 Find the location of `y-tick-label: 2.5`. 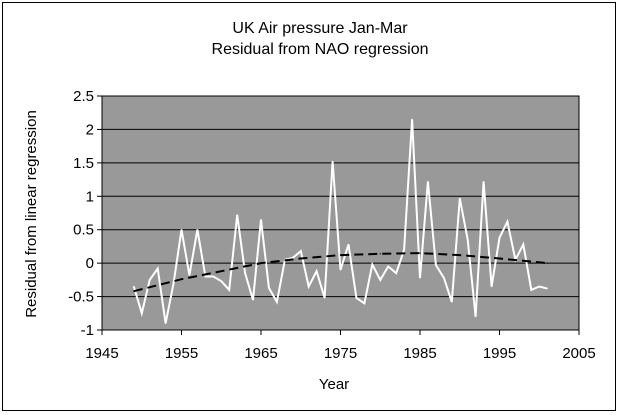

y-tick-label: 2.5 is located at coordinates (83, 96).